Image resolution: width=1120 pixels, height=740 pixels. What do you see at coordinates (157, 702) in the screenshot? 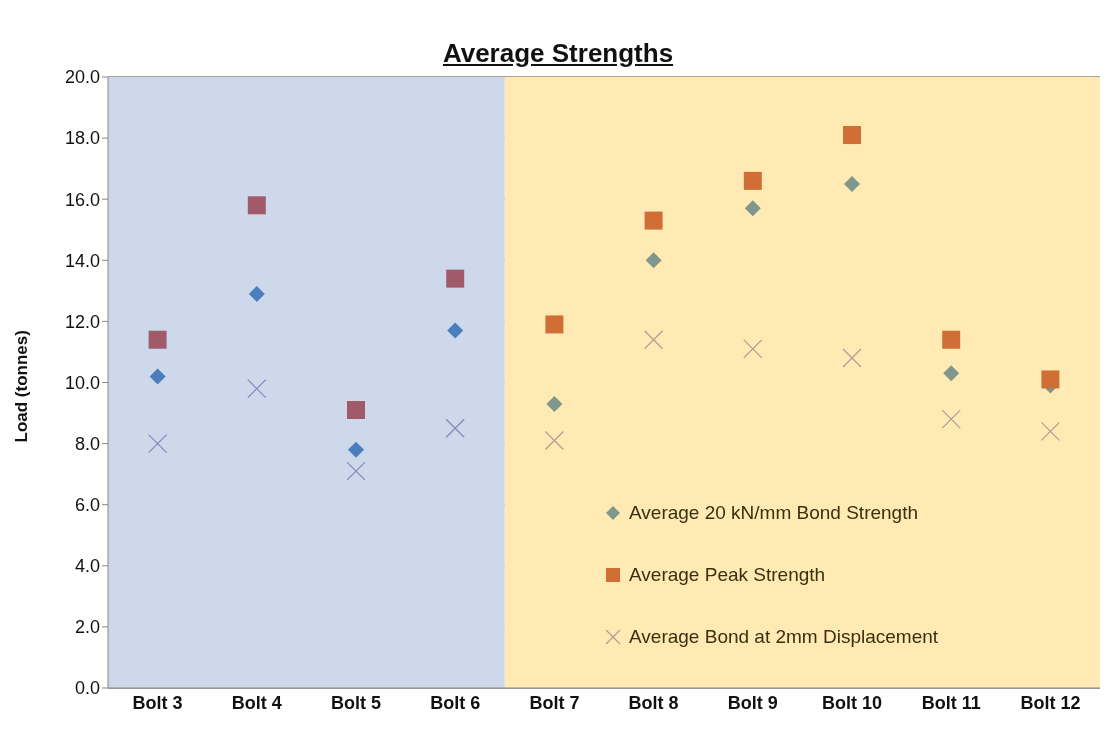
I see `x-tick-label: Bolt 3` at bounding box center [157, 702].